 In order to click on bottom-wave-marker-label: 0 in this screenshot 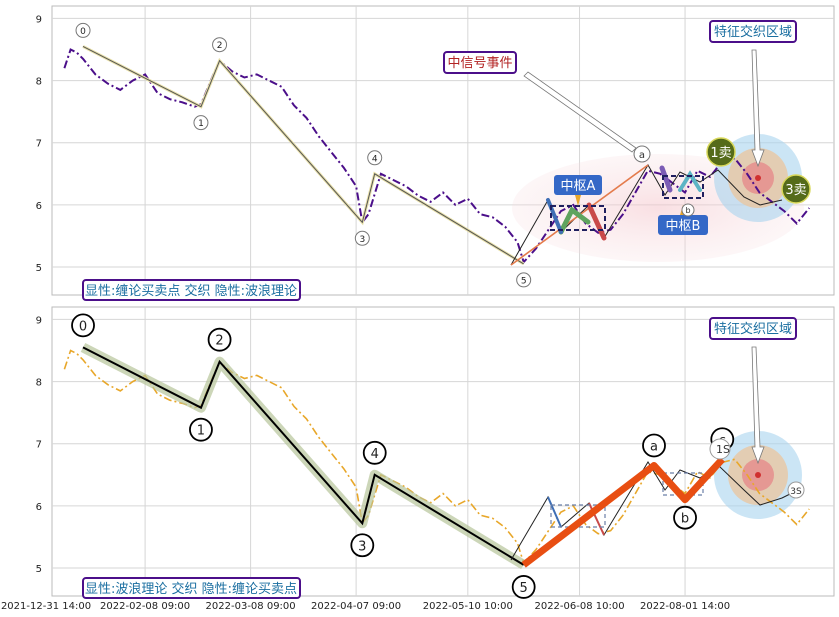, I will do `click(83, 326)`.